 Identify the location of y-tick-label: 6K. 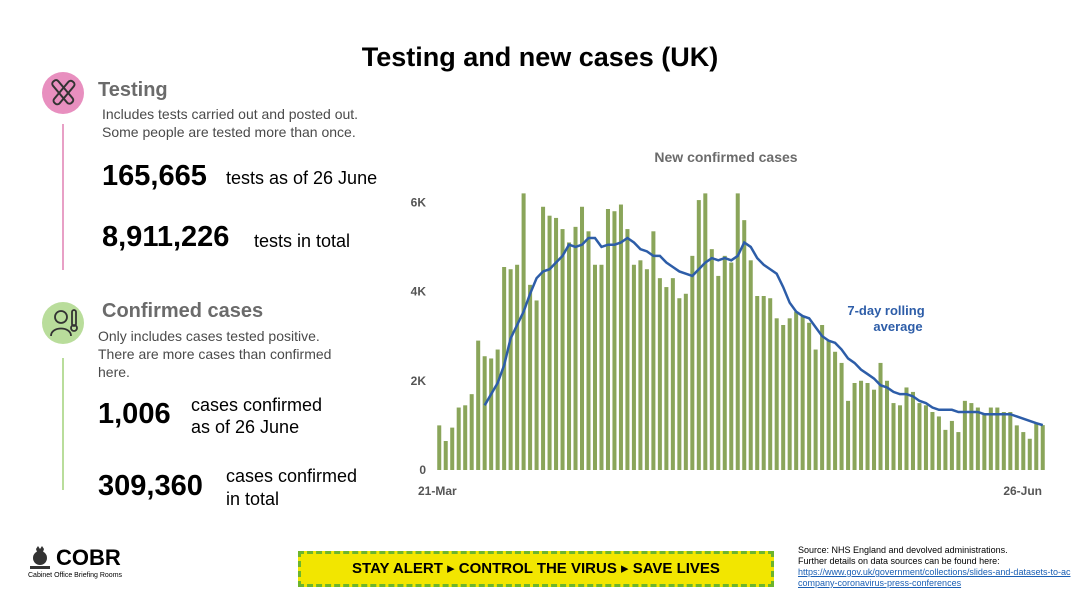
(419, 202).